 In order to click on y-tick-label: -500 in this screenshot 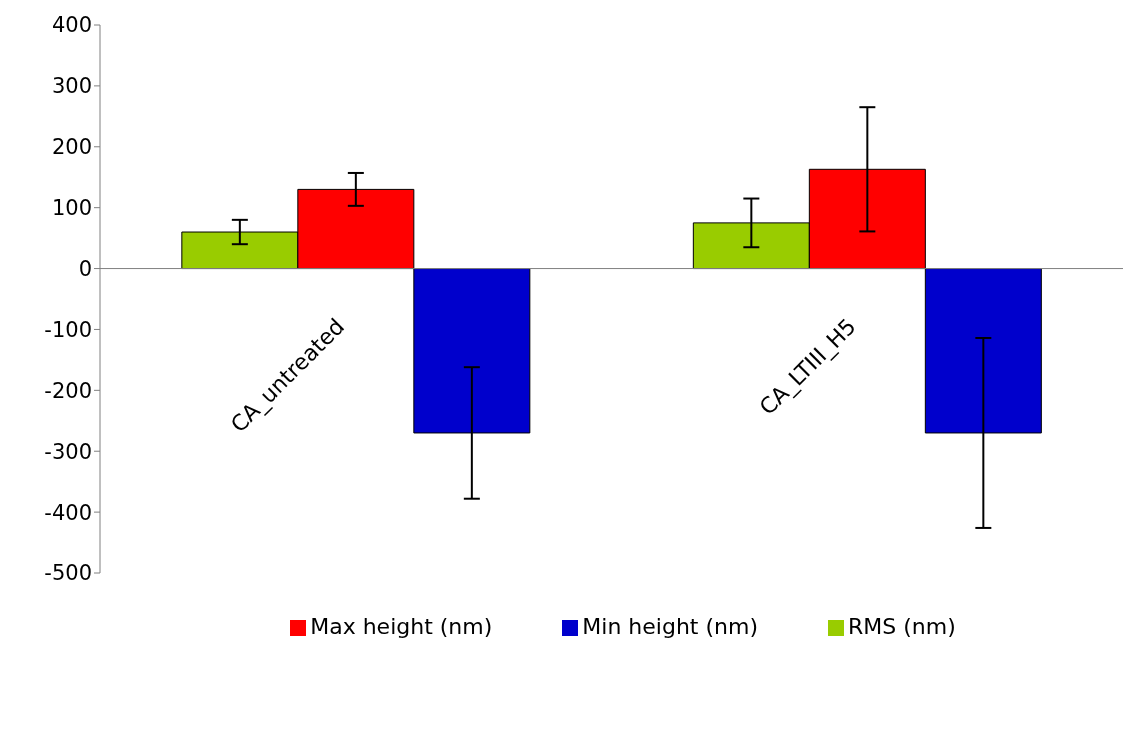, I will do `click(68, 573)`.